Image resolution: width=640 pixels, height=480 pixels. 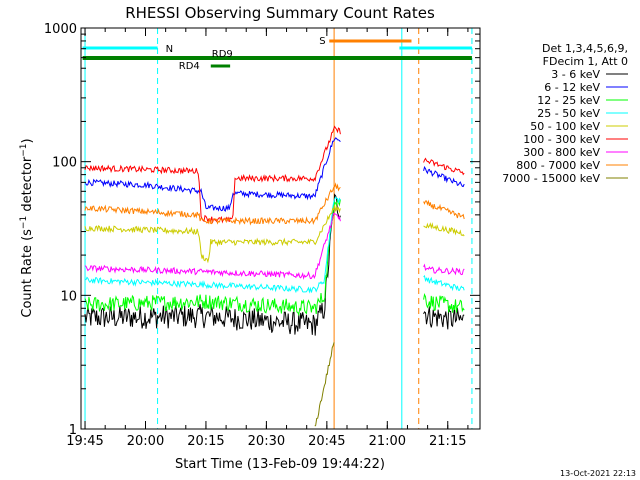 What do you see at coordinates (280, 464) in the screenshot?
I see `x-axis-label: Start Time (13-Feb-09 19:44:22)` at bounding box center [280, 464].